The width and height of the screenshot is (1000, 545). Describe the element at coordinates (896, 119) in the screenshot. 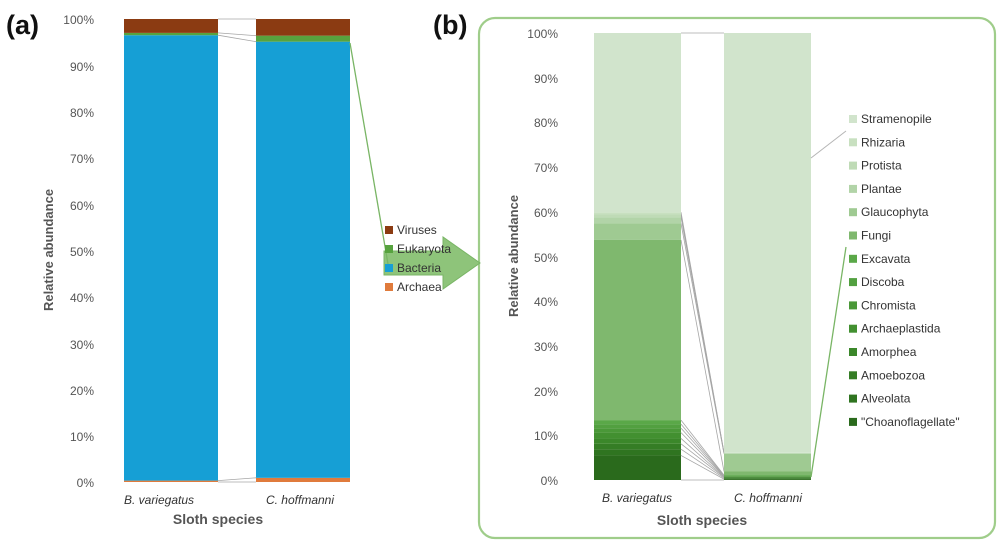

I see `chart-b-legend-label: Stramenopile` at that location.